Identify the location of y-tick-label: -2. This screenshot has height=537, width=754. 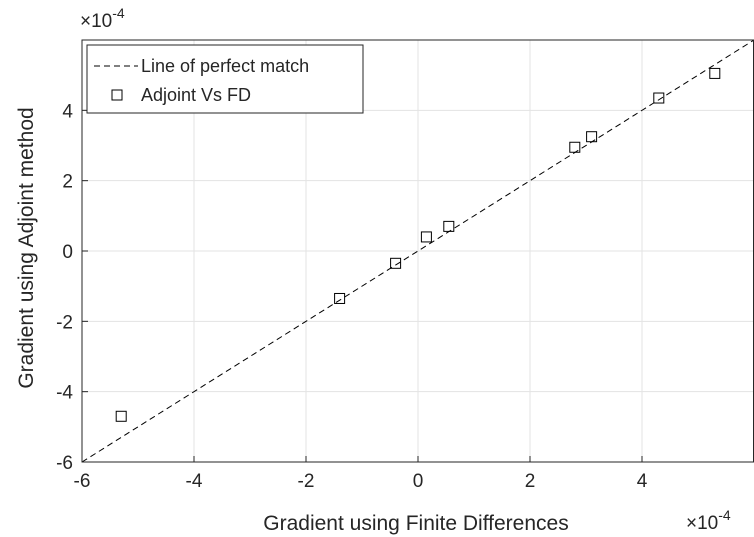
(64, 322).